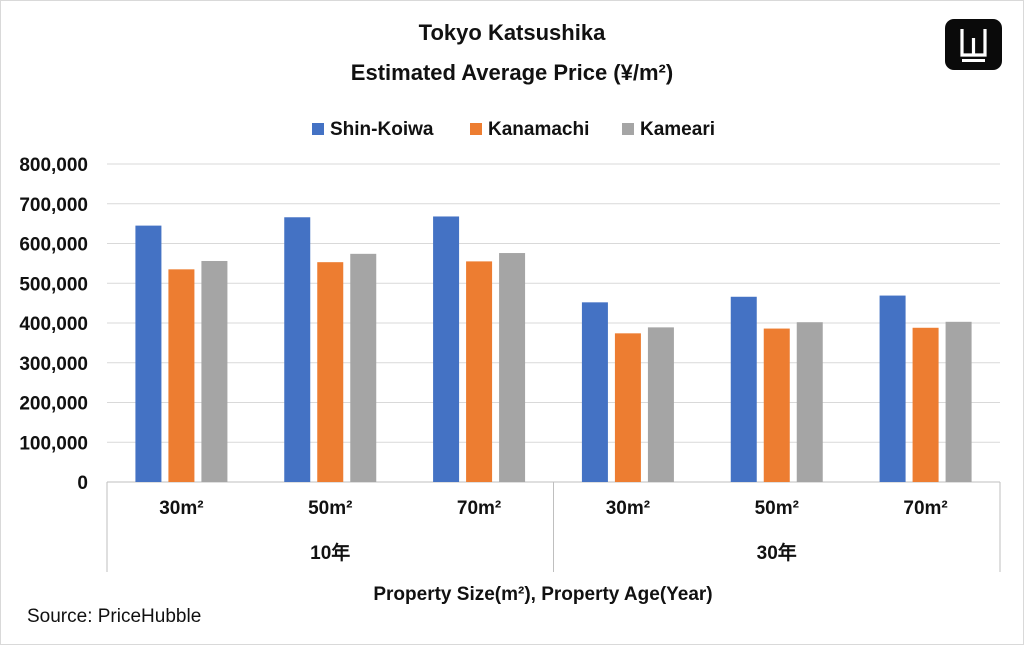 This screenshot has height=645, width=1024. I want to click on y-tick-label: 100,000, so click(53, 443).